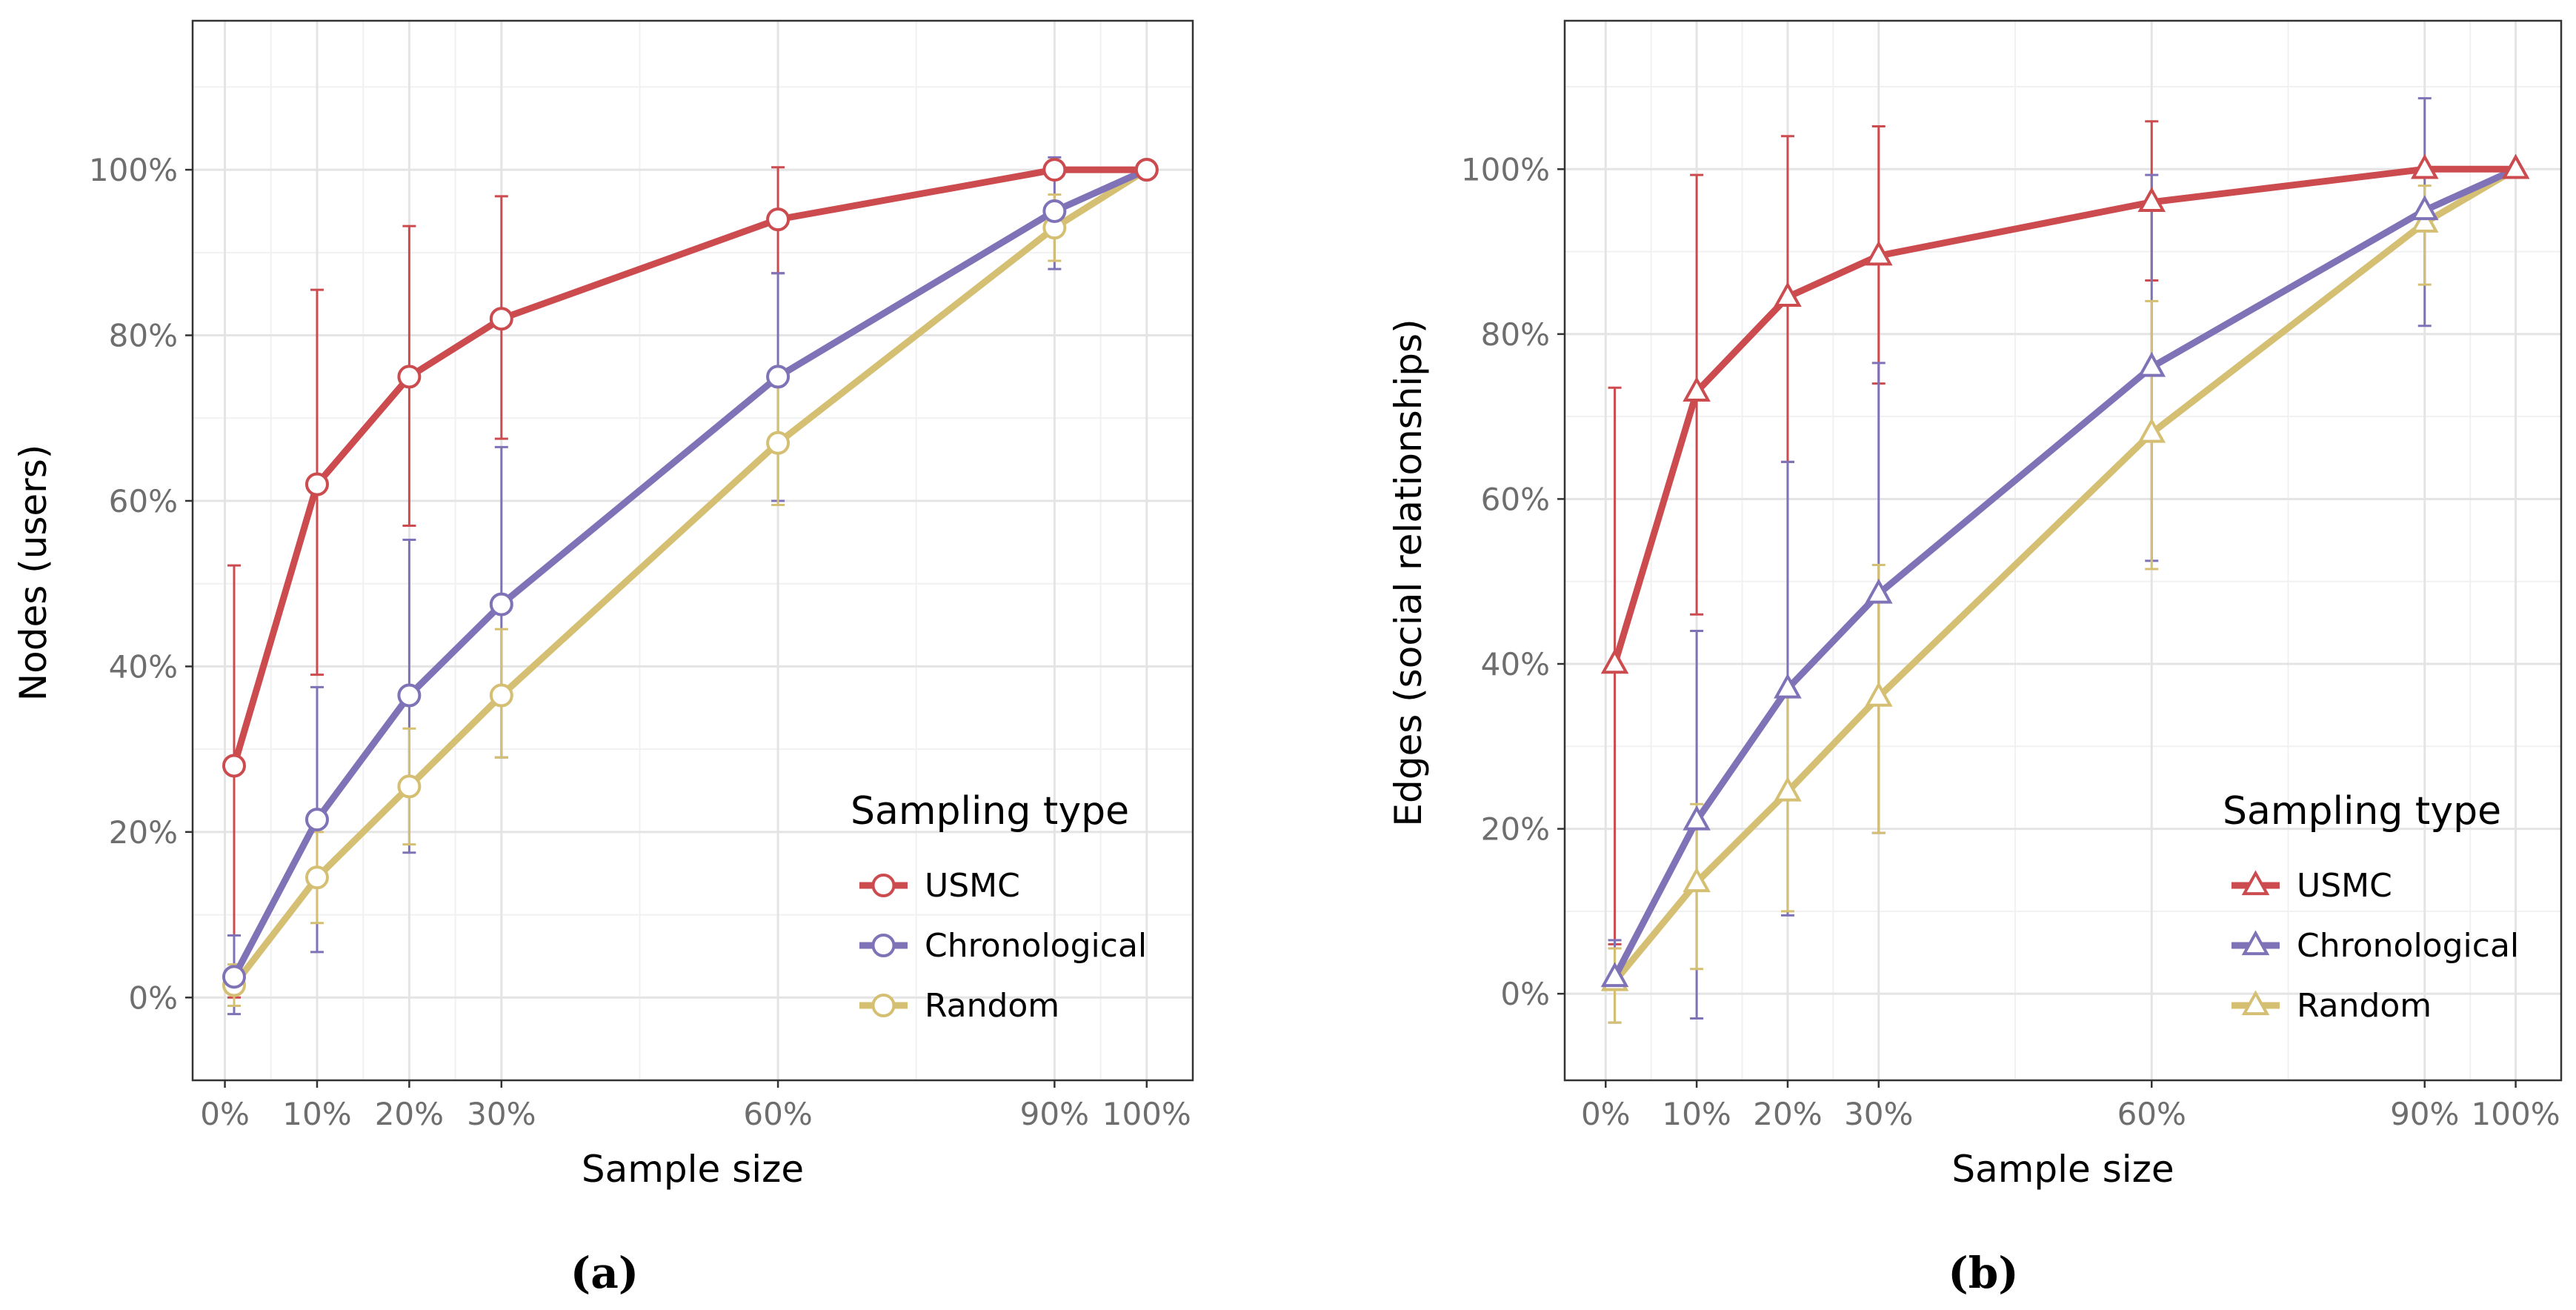 This screenshot has width=2576, height=1310. What do you see at coordinates (1408, 573) in the screenshot?
I see `y-axis-title: Edges (social relationships)` at bounding box center [1408, 573].